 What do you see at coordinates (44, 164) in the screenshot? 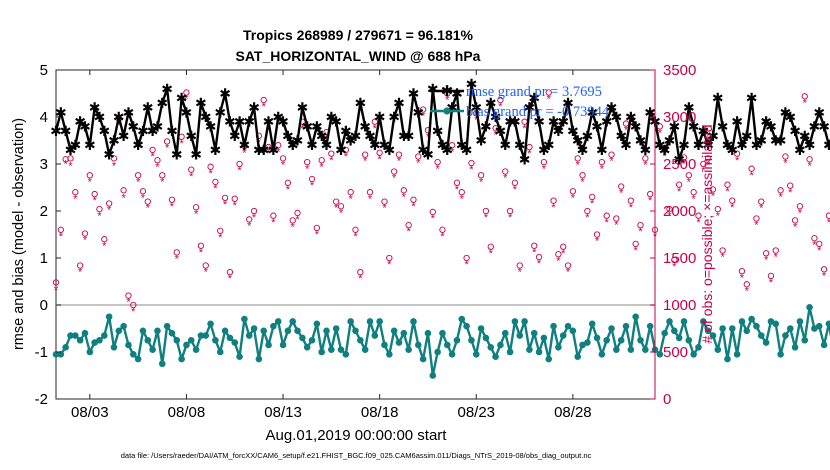
I see `y-left-tick-label: 3` at bounding box center [44, 164].